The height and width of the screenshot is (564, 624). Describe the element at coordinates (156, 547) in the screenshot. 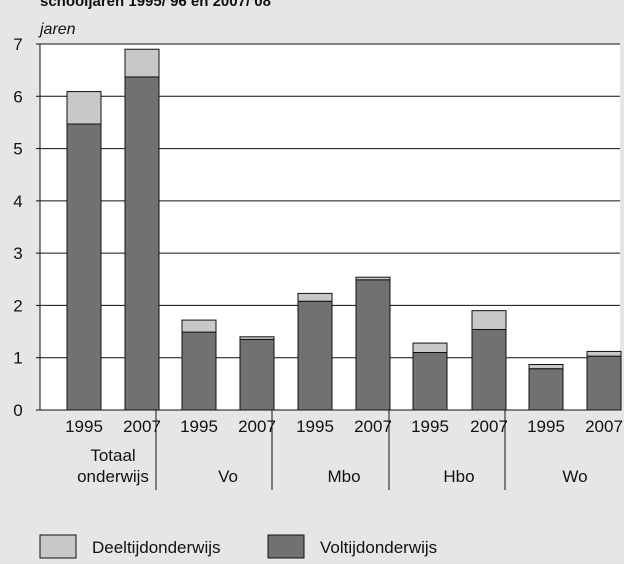

I see `legend-label-deeltijdonderwijs: Deeltijdonderwijs` at that location.